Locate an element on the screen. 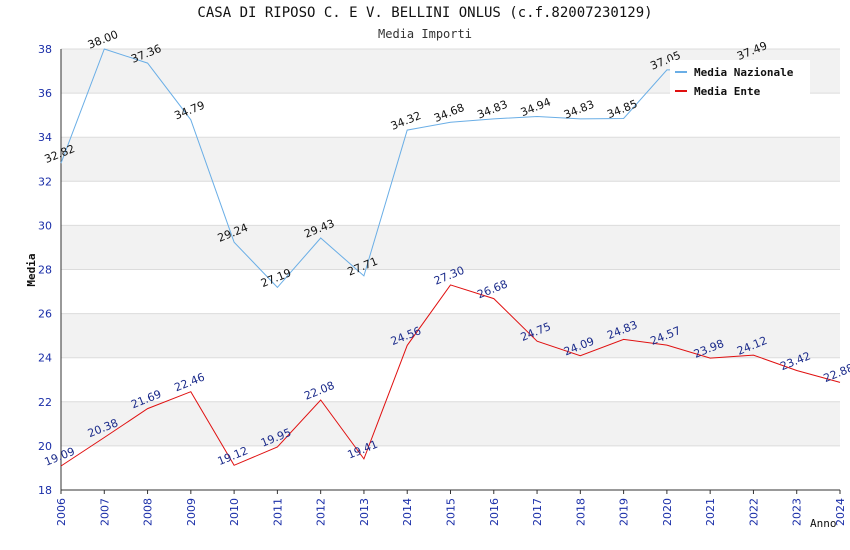  x-tick-label: 2022 is located at coordinates (753, 512).